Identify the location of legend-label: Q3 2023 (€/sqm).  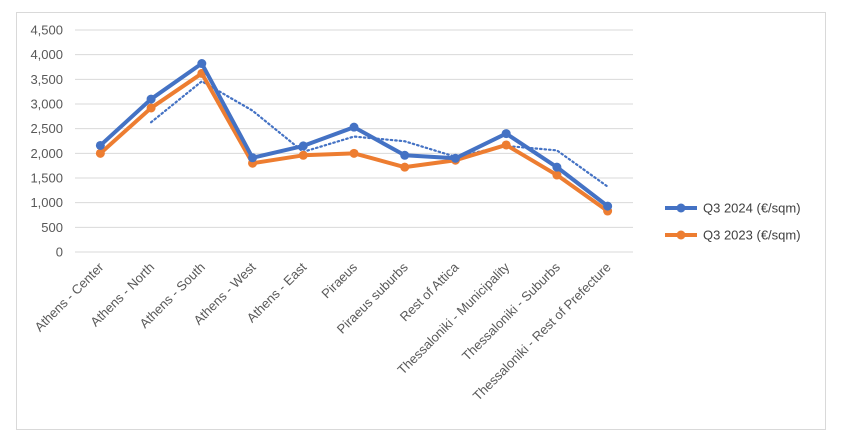
(752, 235).